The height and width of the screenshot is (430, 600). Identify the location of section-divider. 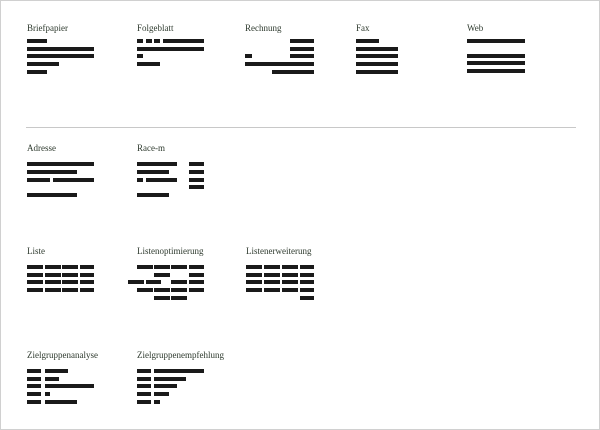
(301, 127).